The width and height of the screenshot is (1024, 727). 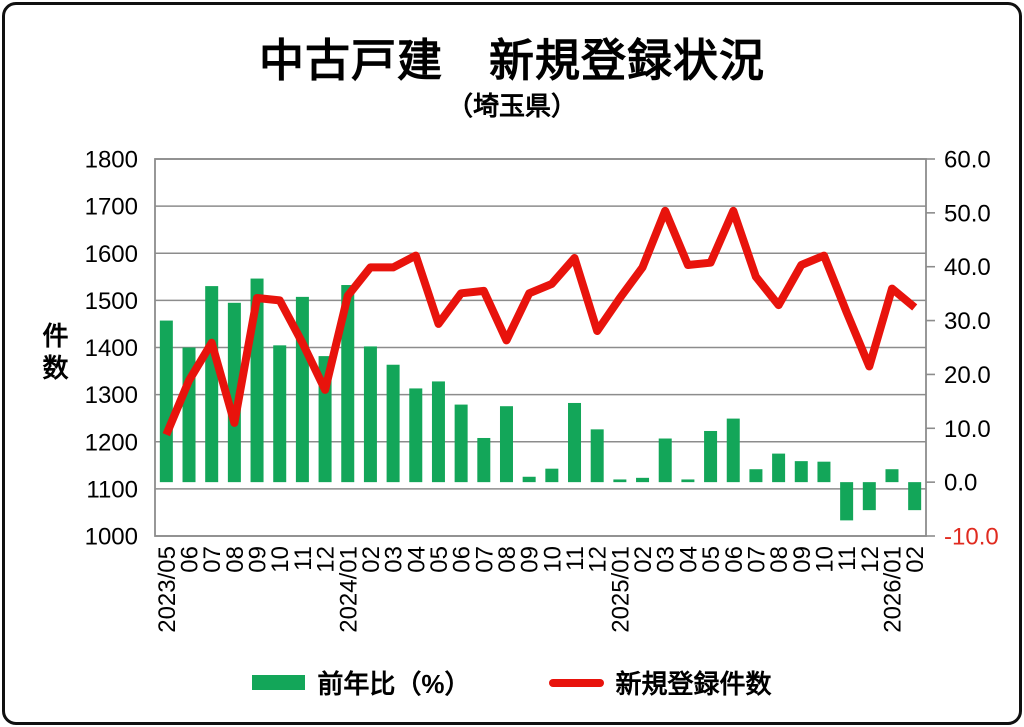 I want to click on line-series-swatch, so click(x=576, y=682).